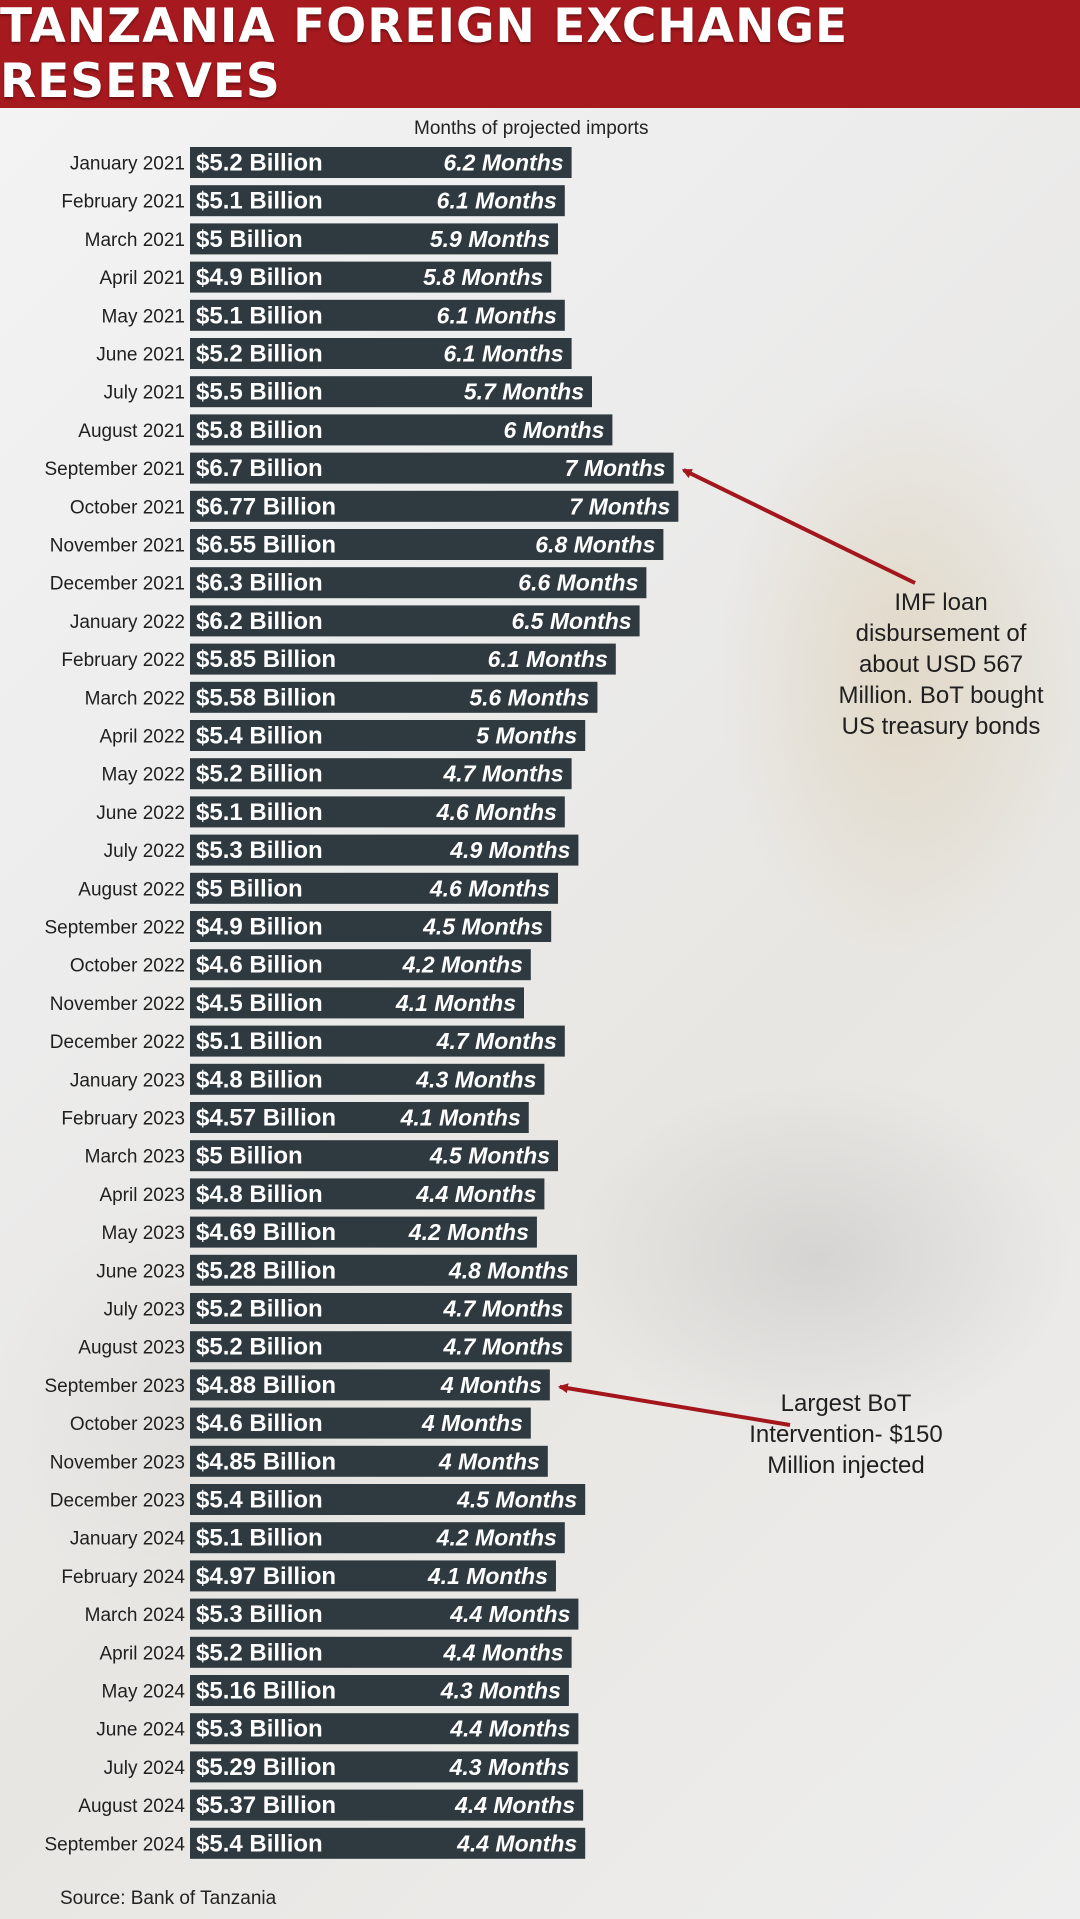 This screenshot has height=1919, width=1080. I want to click on month-label: December 2021, so click(117, 584).